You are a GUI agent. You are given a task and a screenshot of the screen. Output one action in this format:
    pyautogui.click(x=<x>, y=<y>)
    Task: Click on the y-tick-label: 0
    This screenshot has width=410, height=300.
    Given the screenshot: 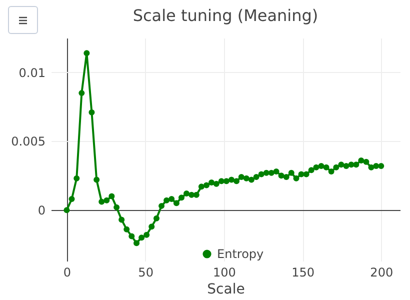 What is the action you would take?
    pyautogui.click(x=42, y=211)
    